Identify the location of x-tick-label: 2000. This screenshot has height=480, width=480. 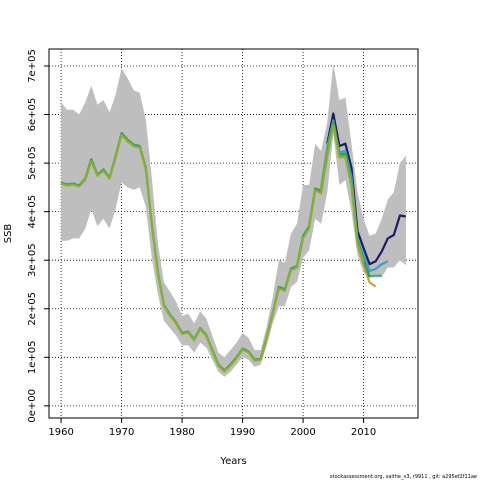
(302, 432).